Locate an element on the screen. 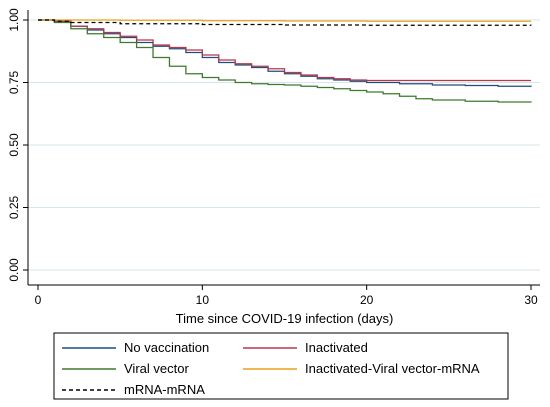  series-line-inactivated-viral-vector-mrna is located at coordinates (284, 20).